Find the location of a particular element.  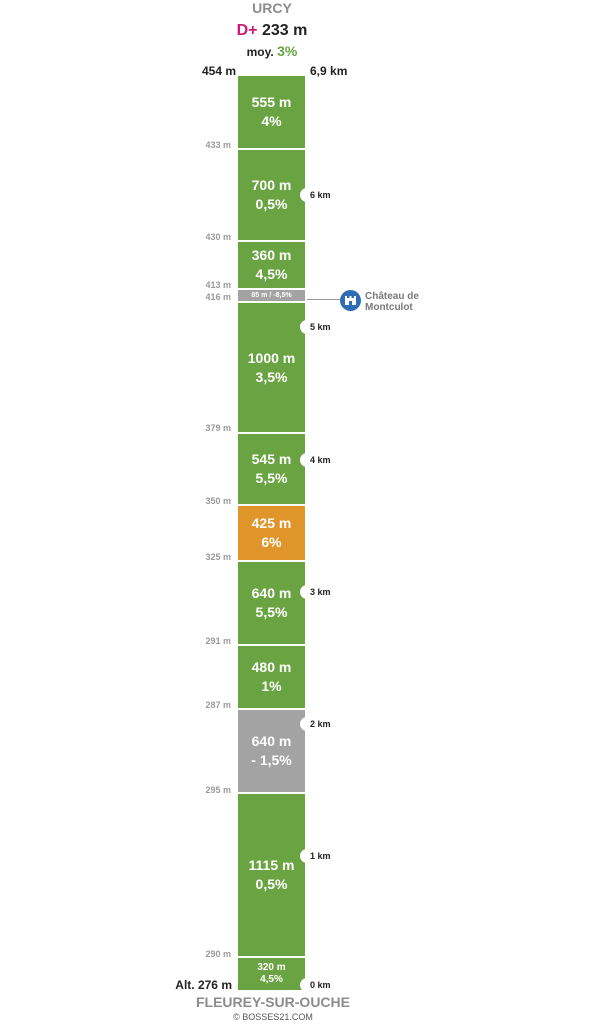

segment-grade: 6% is located at coordinates (271, 542).